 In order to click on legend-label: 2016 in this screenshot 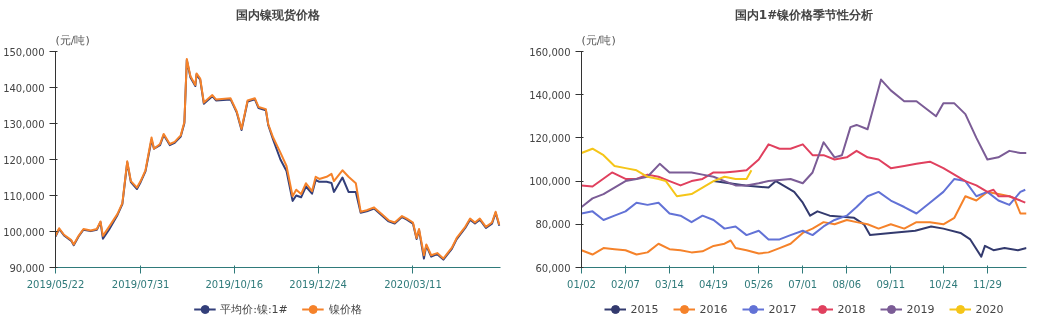, I will do `click(713, 309)`.